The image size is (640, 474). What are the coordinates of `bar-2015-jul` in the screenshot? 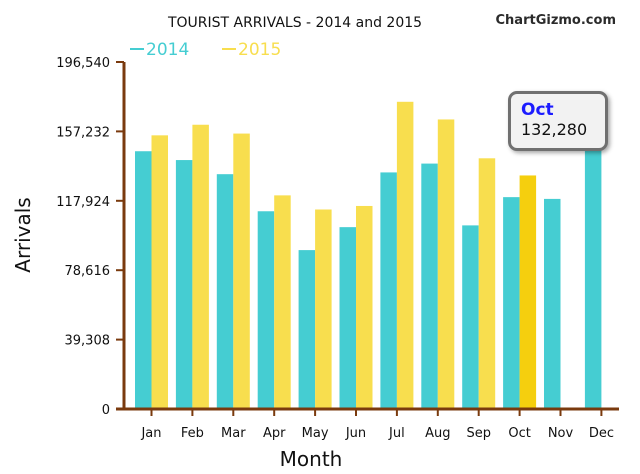 It's located at (405, 255).